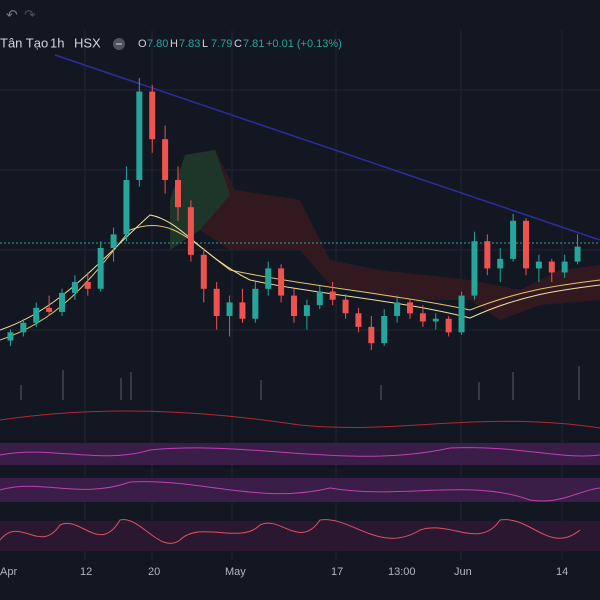  What do you see at coordinates (300, 419) in the screenshot?
I see `indicator-line` at bounding box center [300, 419].